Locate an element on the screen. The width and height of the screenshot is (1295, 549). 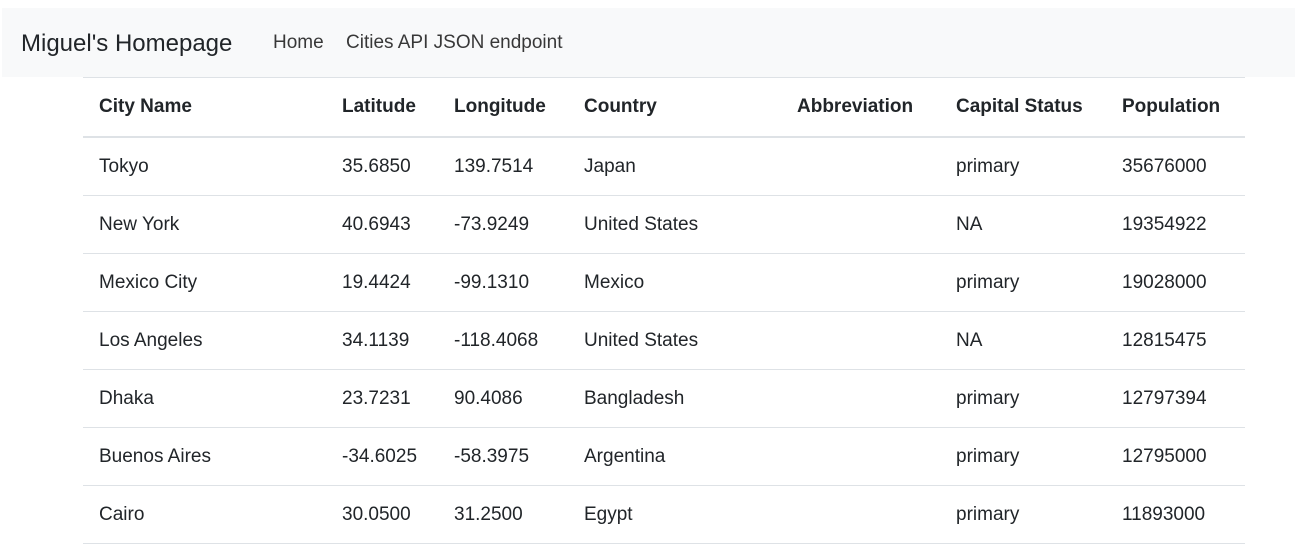
cell-population: 12795000 is located at coordinates (1175, 456).